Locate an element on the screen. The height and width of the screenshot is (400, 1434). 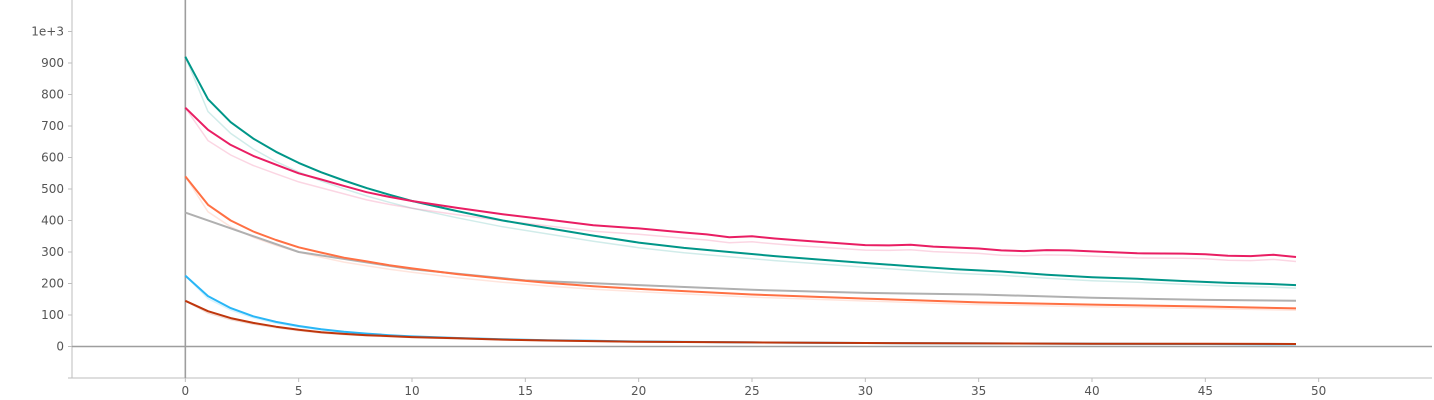
y-tick-label: 100 is located at coordinates (52, 315).